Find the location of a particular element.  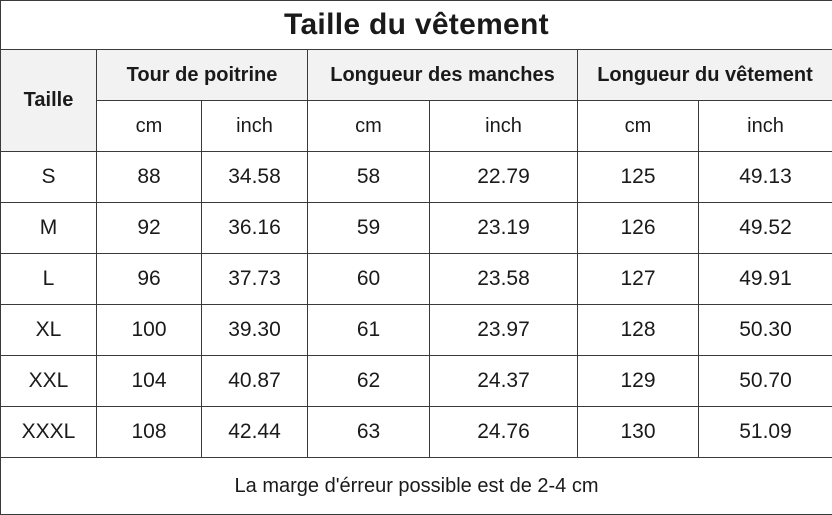

table-cell: 104 is located at coordinates (149, 381).